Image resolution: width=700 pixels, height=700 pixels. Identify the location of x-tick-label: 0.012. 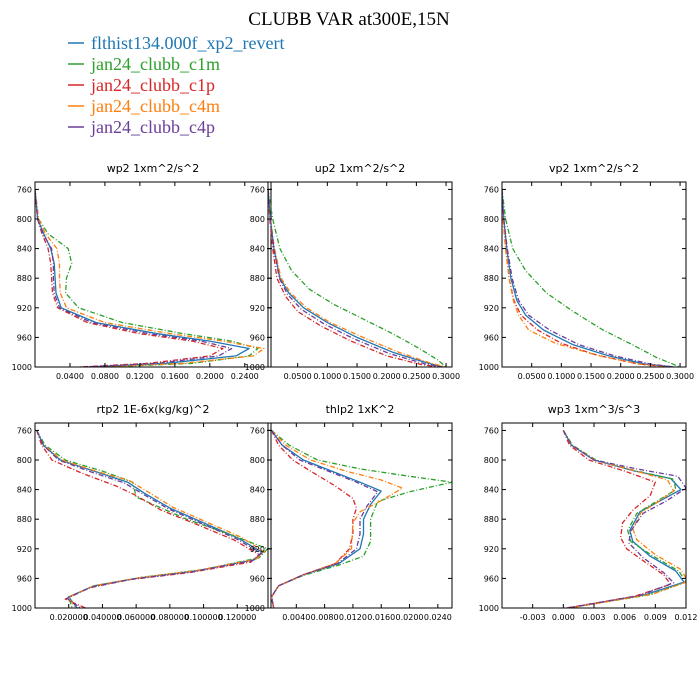
(686, 617).